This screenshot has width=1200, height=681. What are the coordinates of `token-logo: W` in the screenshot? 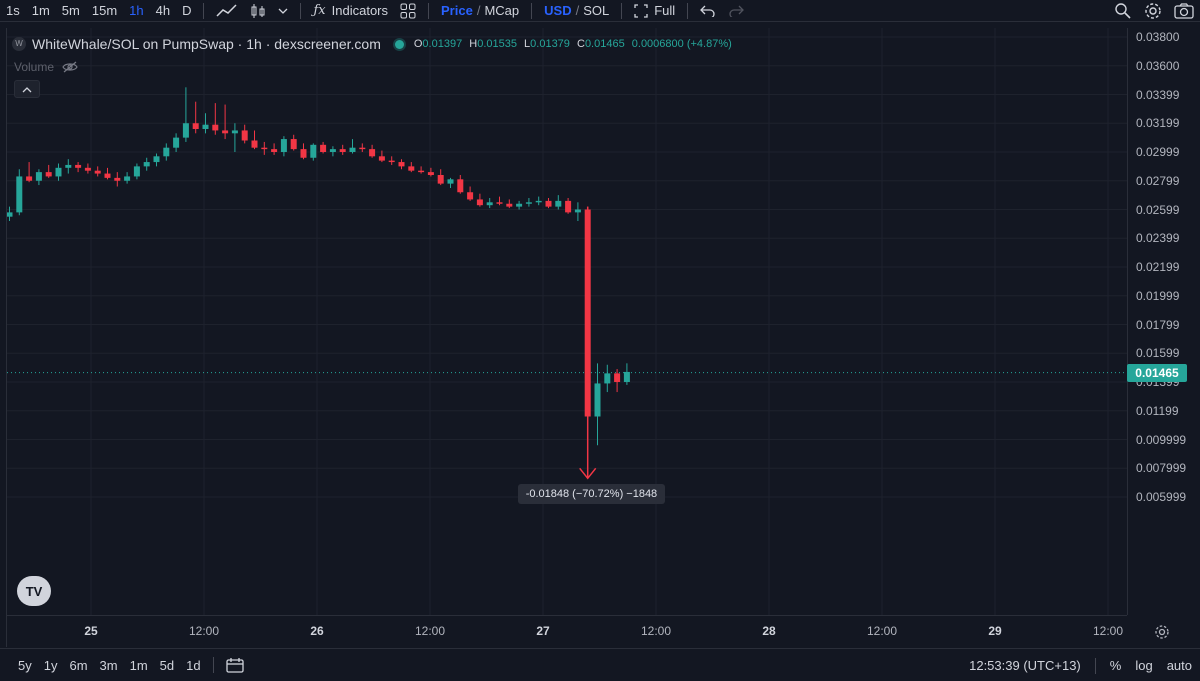 It's located at (19, 44).